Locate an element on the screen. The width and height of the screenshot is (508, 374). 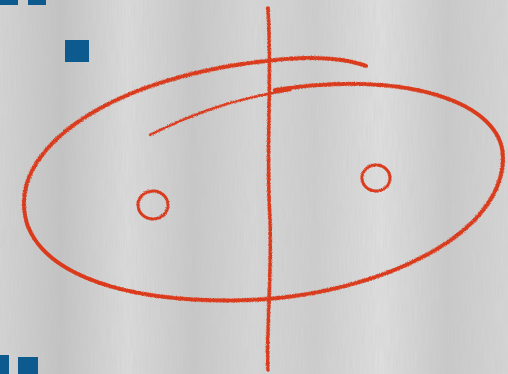
vertical-stroke is located at coordinates (269, 189).